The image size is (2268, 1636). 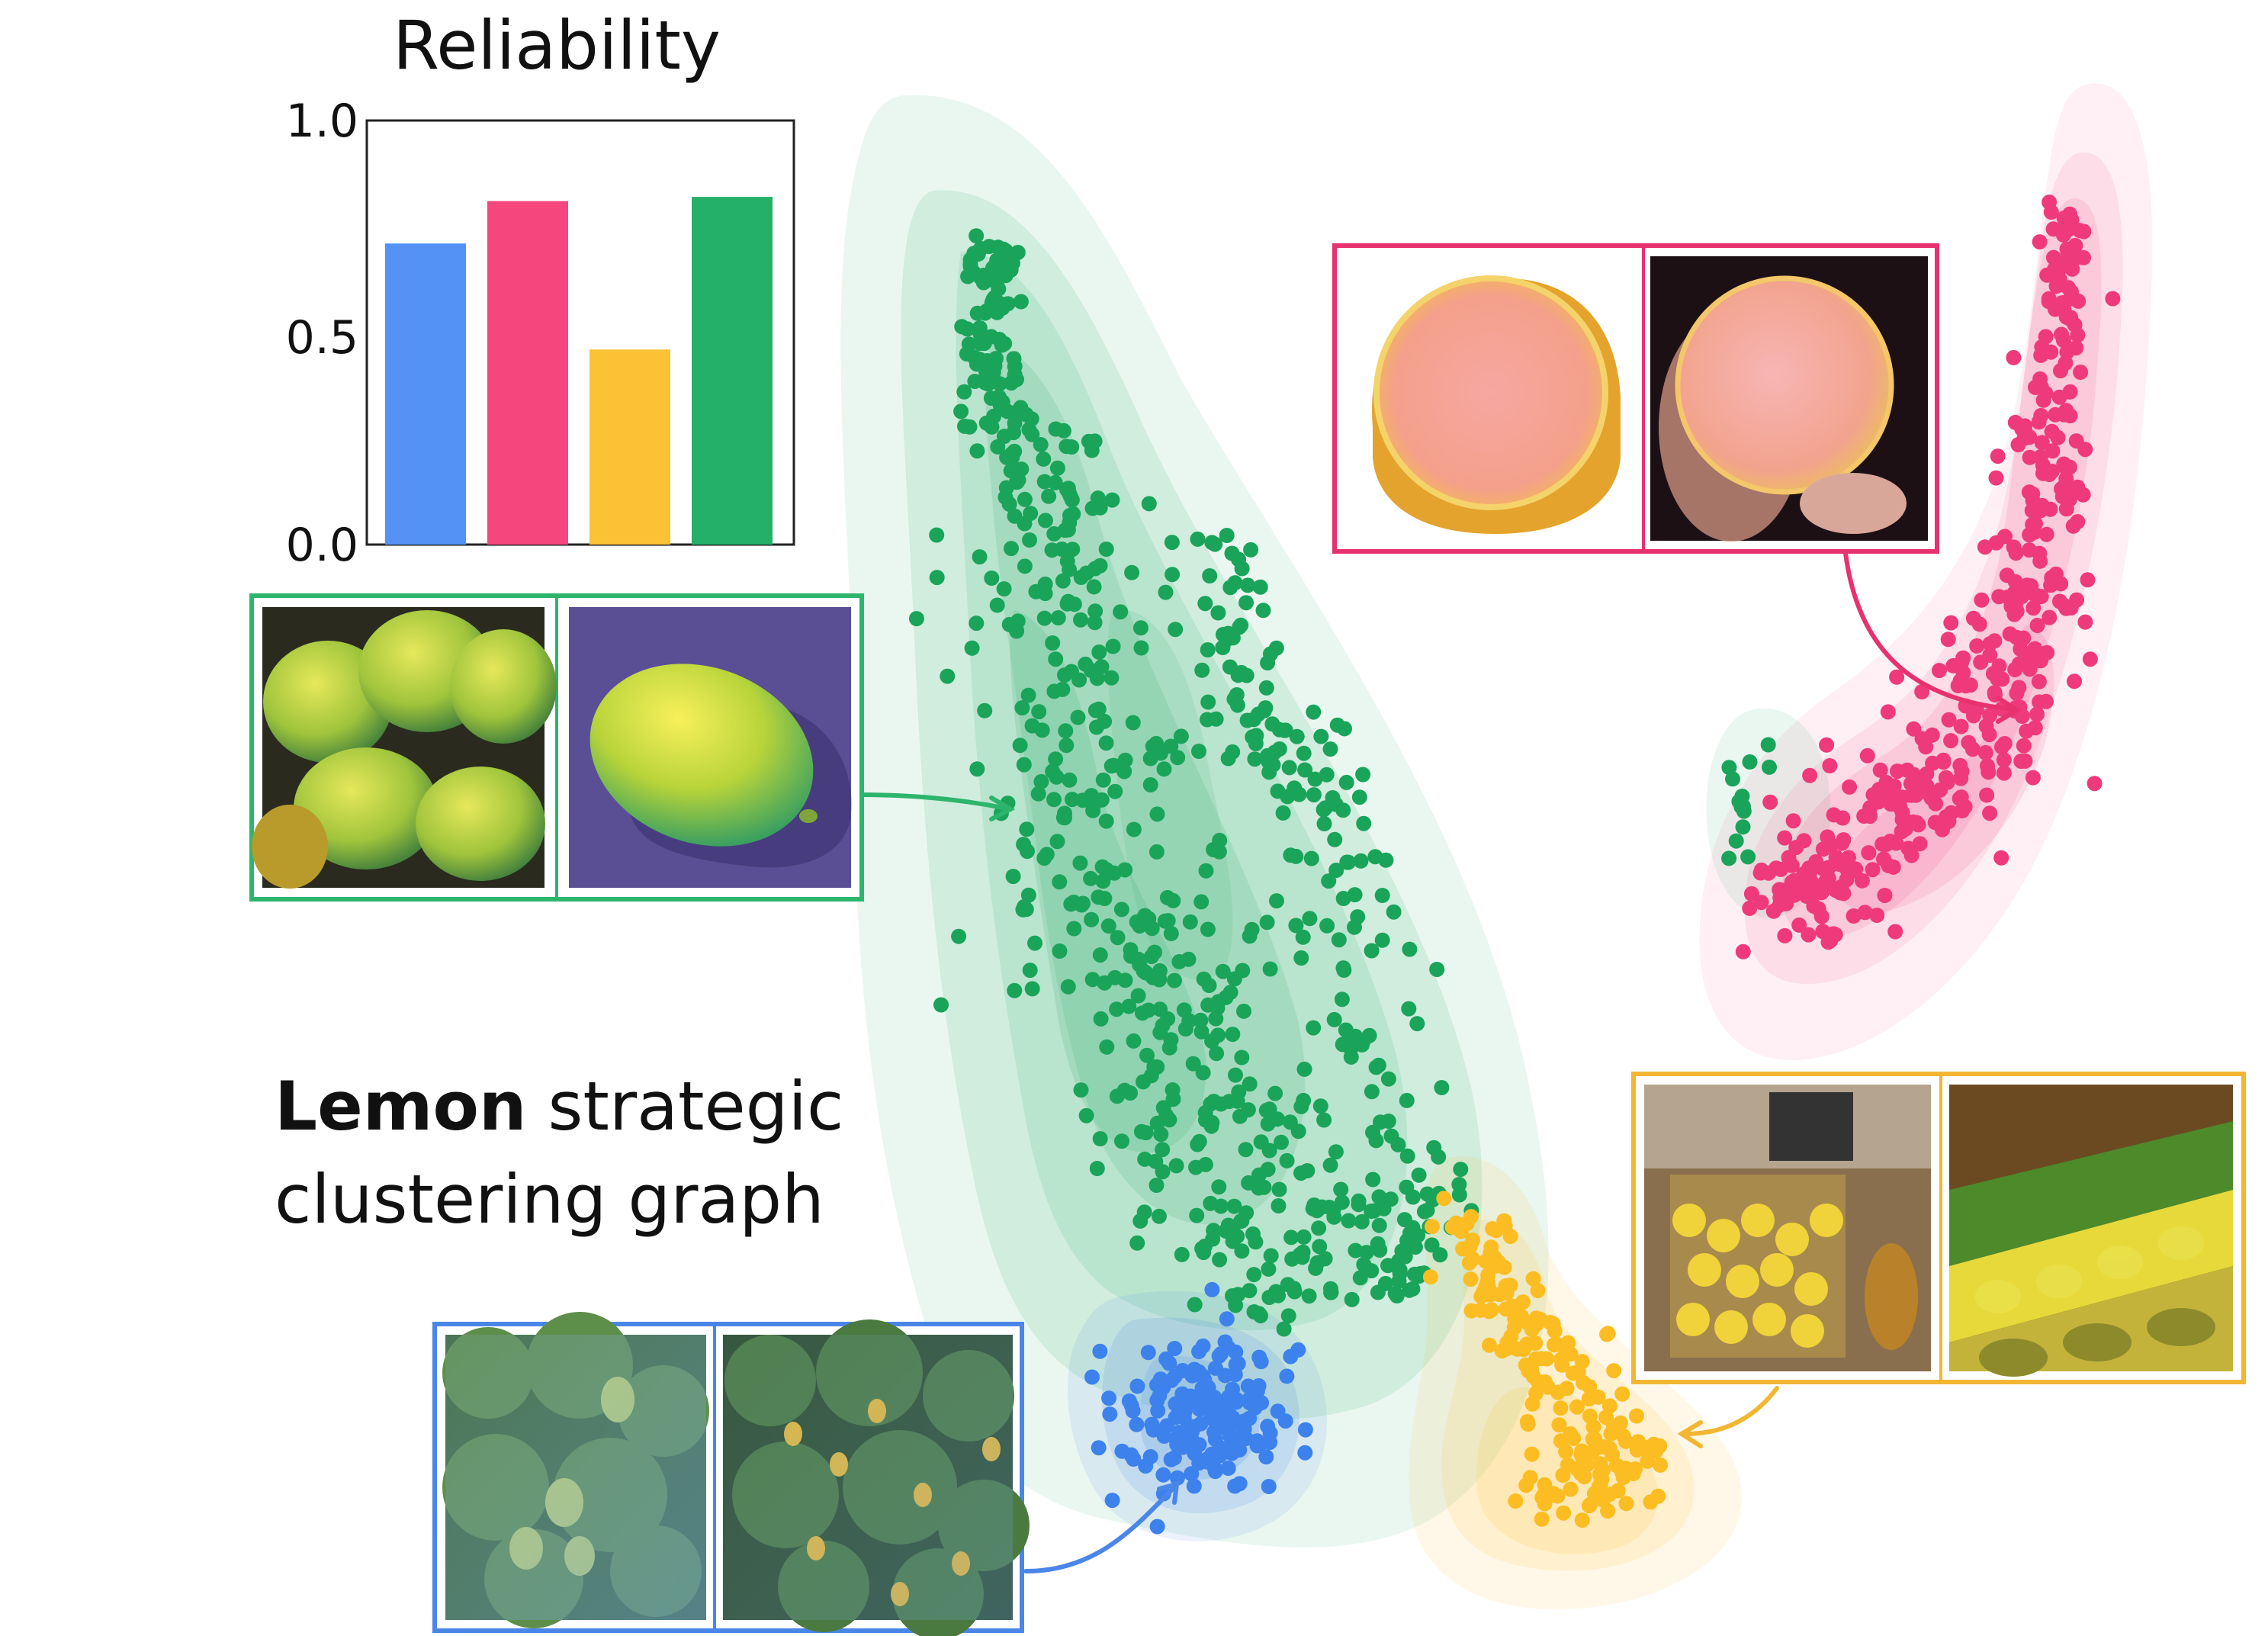 What do you see at coordinates (1100, 1529) in the screenshot?
I see `blue-arrow` at bounding box center [1100, 1529].